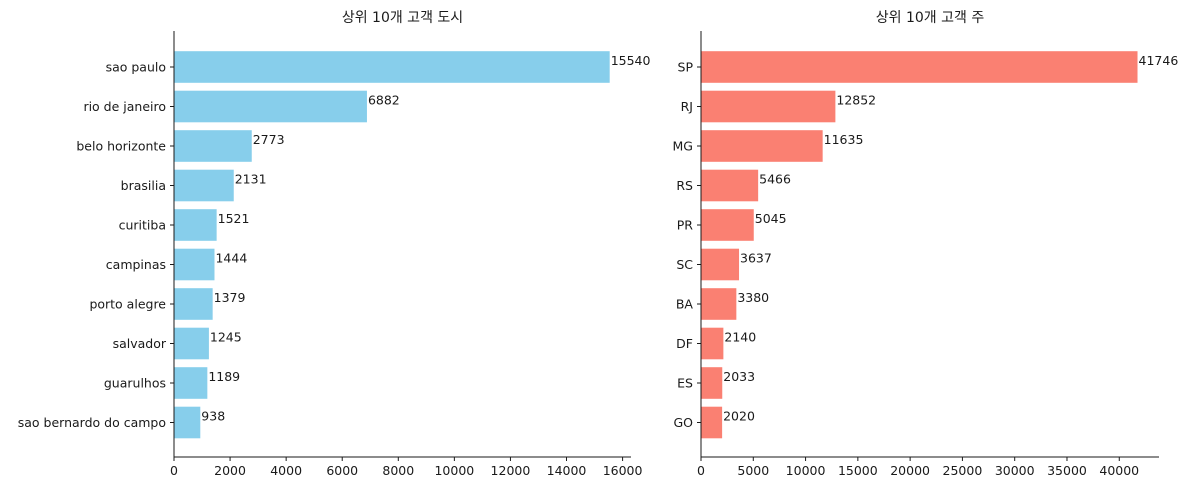  I want to click on state-category-label: ES, so click(685, 383).